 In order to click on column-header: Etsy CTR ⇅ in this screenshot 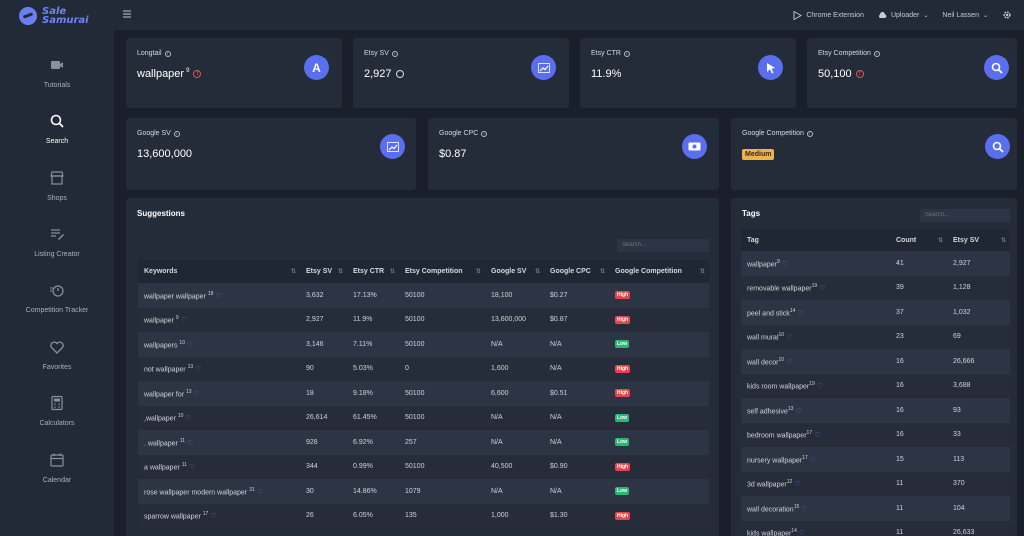, I will do `click(373, 271)`.